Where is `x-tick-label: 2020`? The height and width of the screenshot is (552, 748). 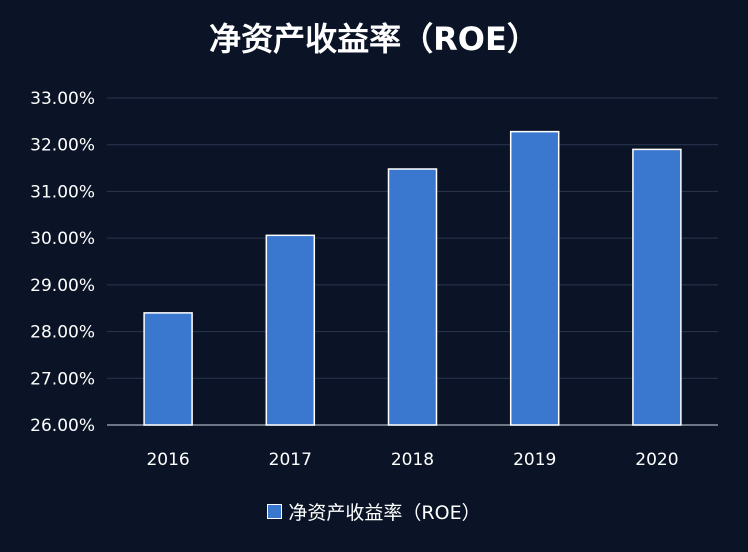
x-tick-label: 2020 is located at coordinates (656, 460).